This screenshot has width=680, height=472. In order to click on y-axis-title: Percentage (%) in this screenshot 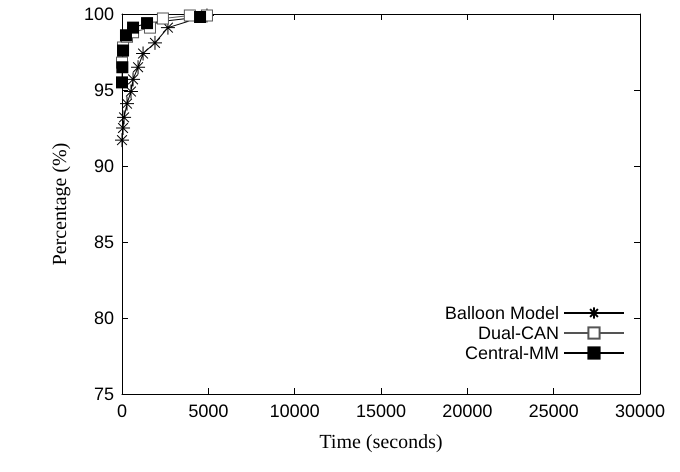, I will do `click(60, 204)`.